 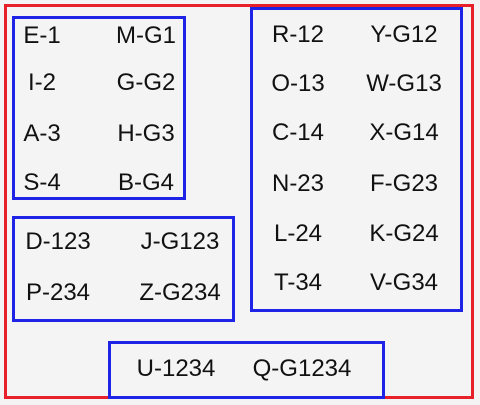 I want to click on label-k-g24: K-G24, so click(x=404, y=233).